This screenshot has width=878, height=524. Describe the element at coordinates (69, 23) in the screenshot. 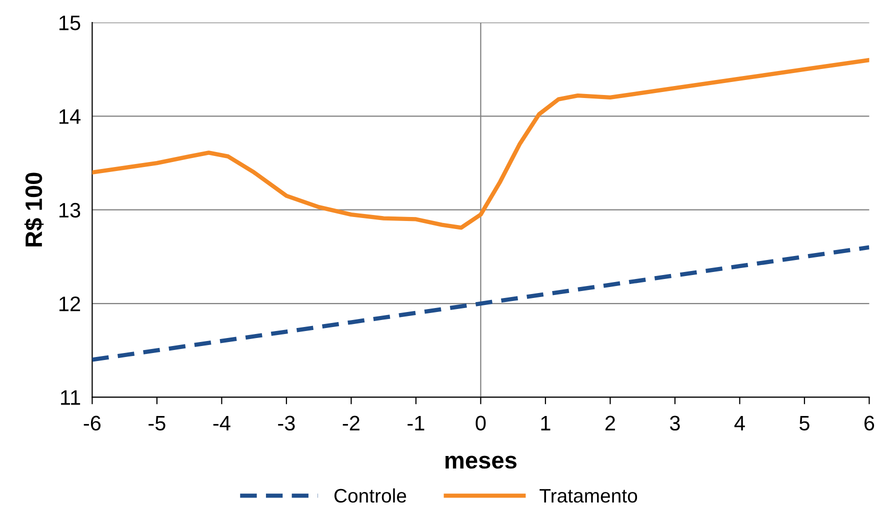

I see `y-tick-label: 15` at that location.